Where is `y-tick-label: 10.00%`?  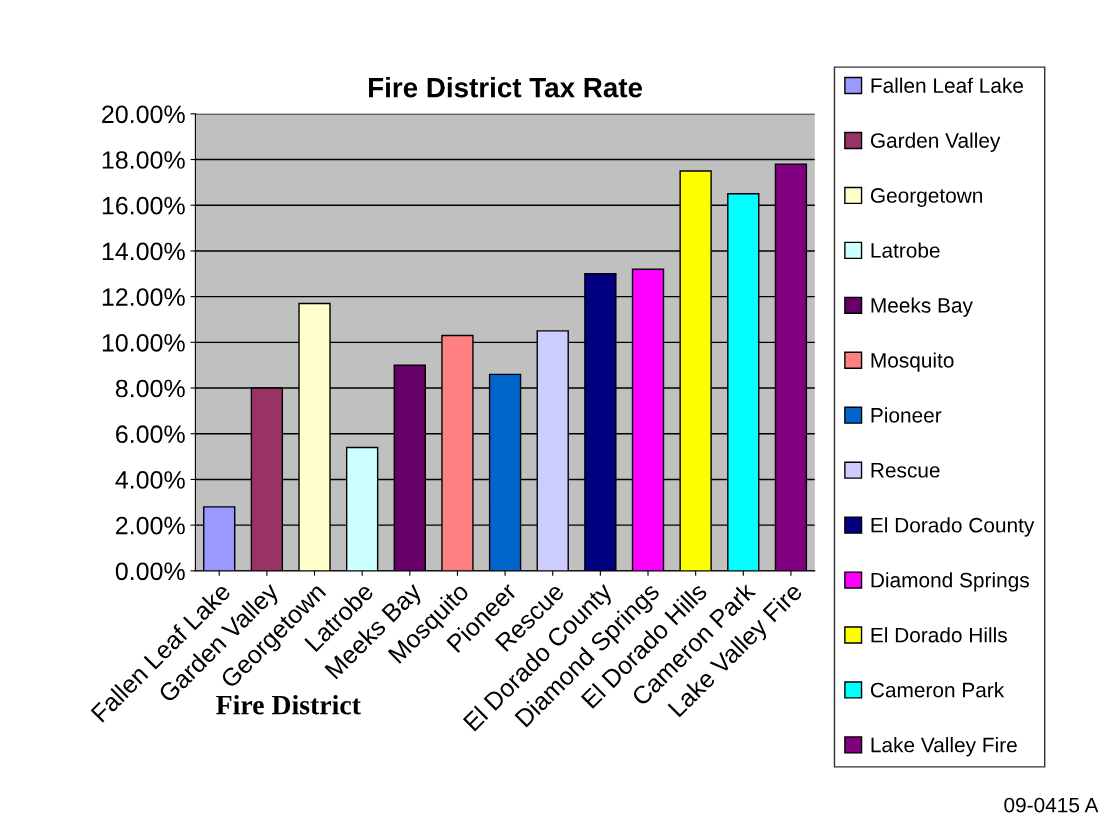 y-tick-label: 10.00% is located at coordinates (143, 342).